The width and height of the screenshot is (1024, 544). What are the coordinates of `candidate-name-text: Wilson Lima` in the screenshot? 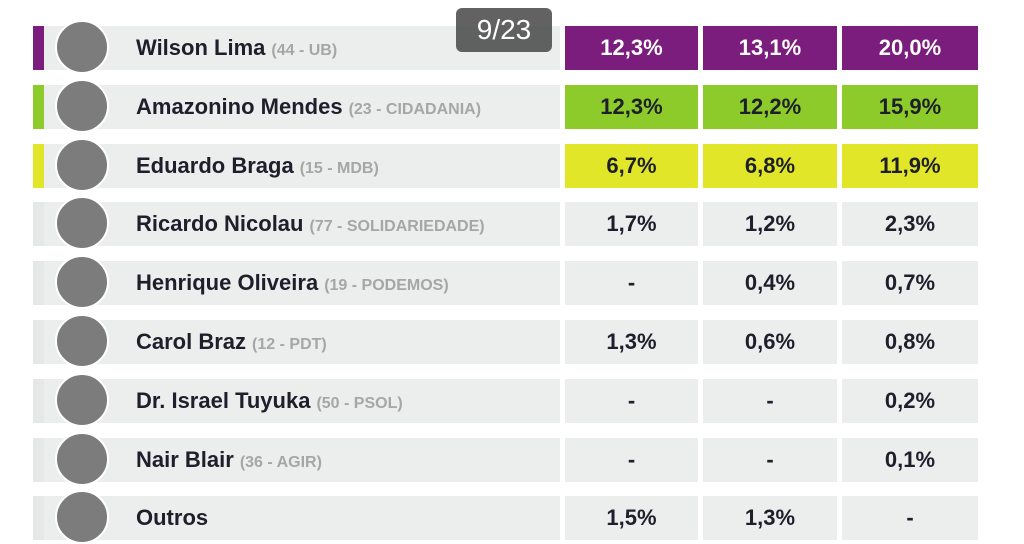 It's located at (201, 47).